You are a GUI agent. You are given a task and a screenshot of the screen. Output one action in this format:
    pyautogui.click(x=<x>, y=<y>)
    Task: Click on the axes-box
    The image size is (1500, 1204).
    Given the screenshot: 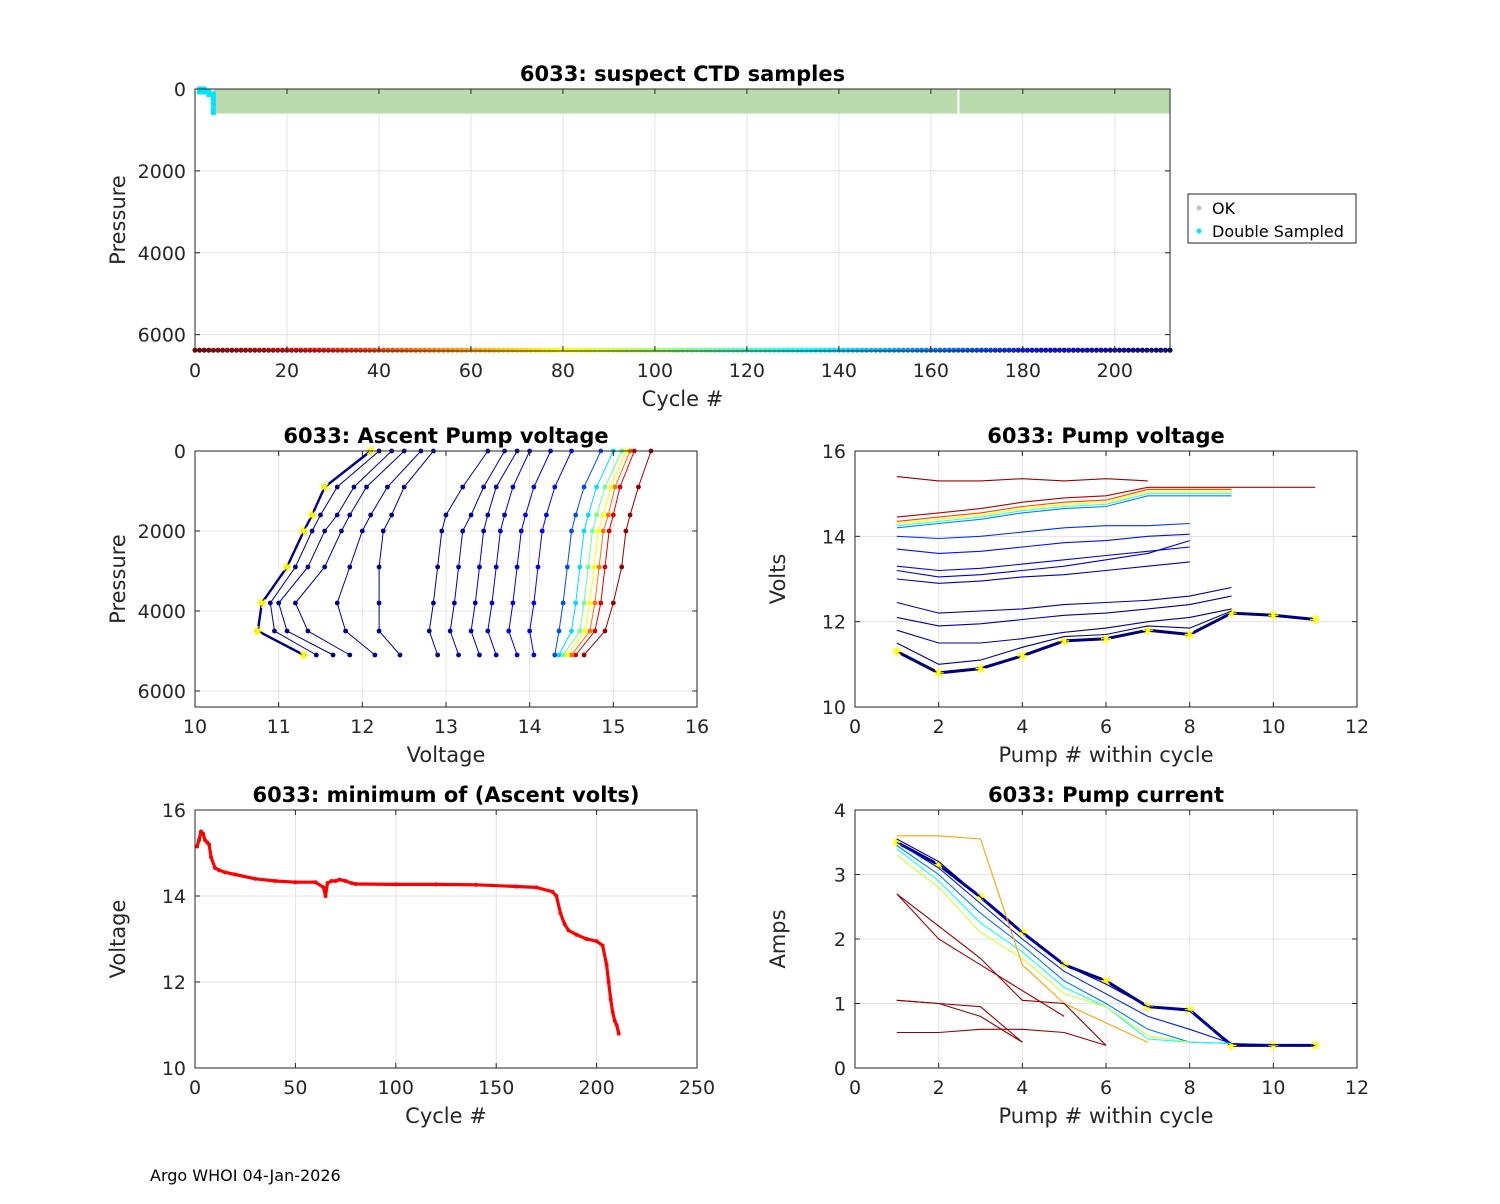 What is the action you would take?
    pyautogui.click(x=446, y=939)
    